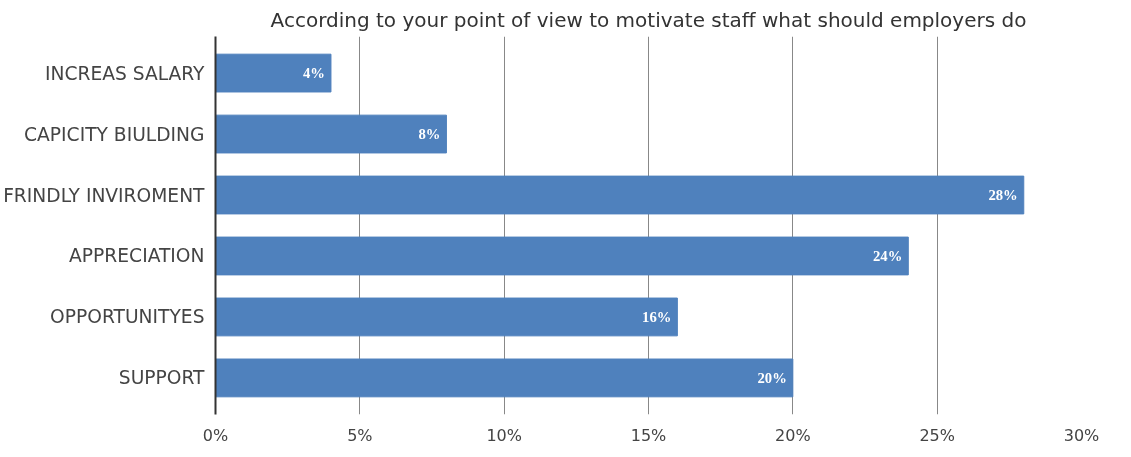 The width and height of the screenshot is (1131, 457). What do you see at coordinates (104, 195) in the screenshot?
I see `y-tick-label: FRINDLY INVIROMENT` at bounding box center [104, 195].